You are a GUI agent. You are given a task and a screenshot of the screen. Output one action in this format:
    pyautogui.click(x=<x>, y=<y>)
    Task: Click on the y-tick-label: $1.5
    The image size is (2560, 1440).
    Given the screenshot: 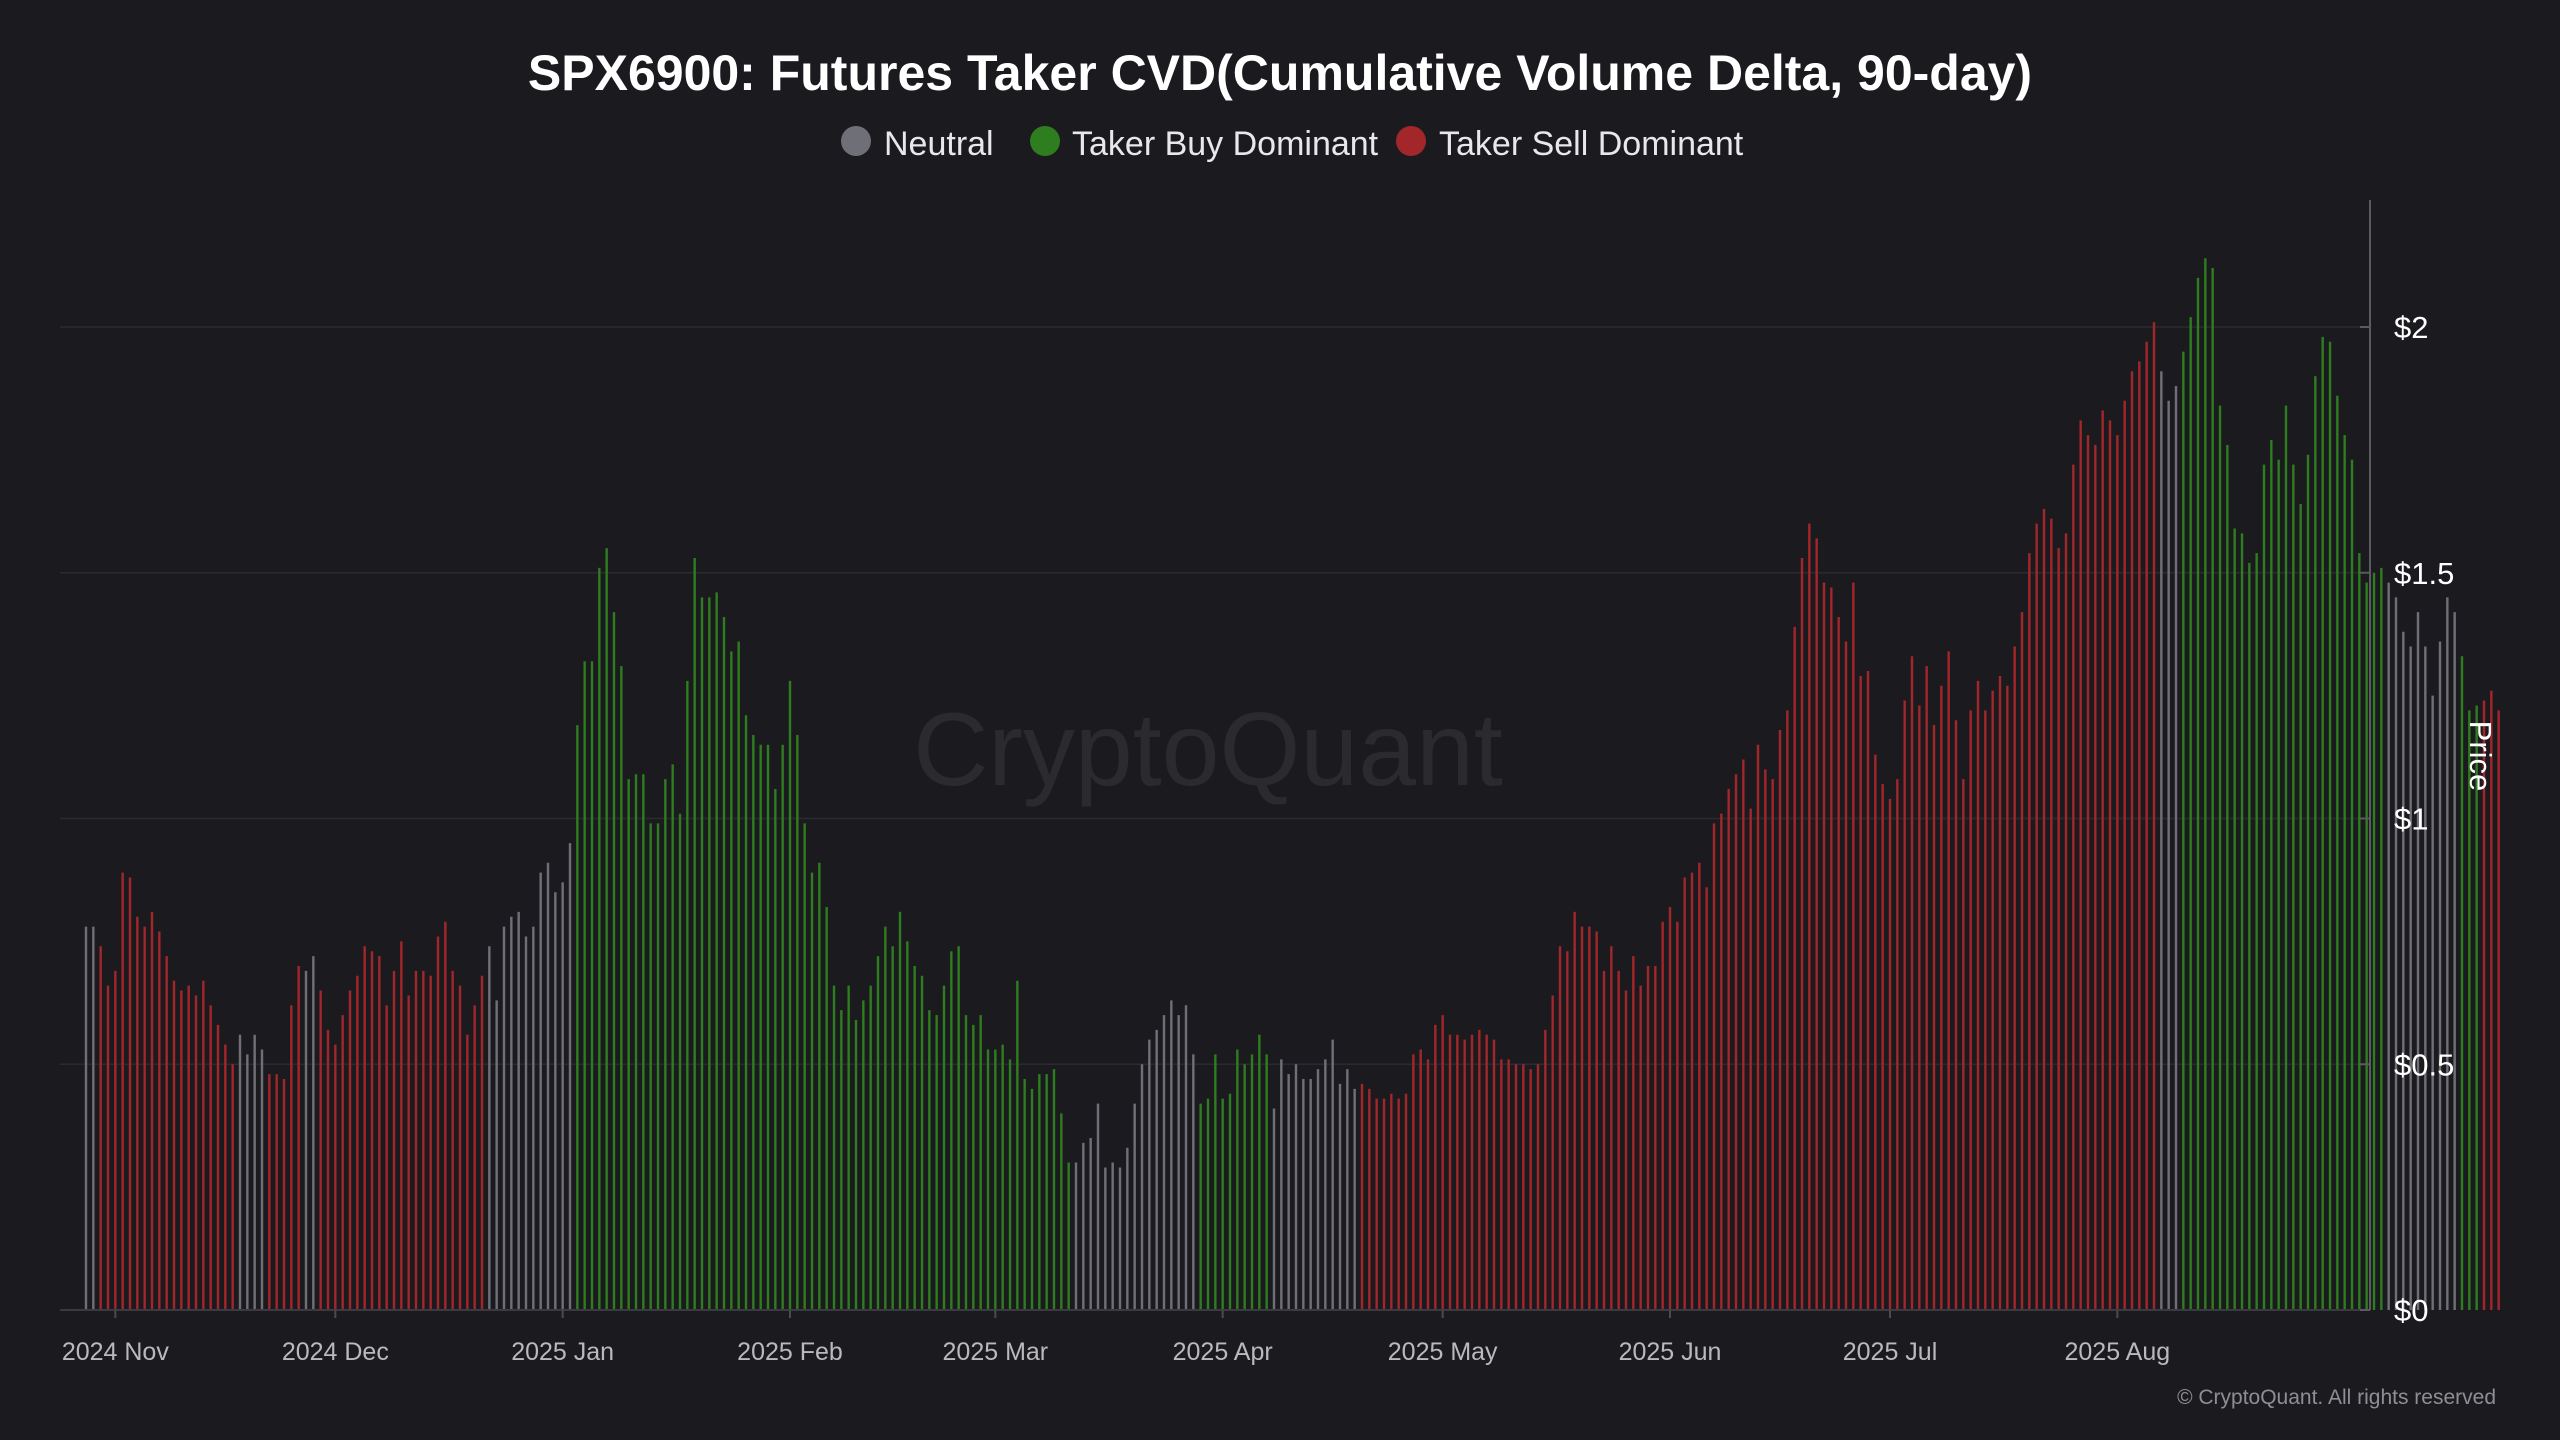 What is the action you would take?
    pyautogui.click(x=2424, y=573)
    